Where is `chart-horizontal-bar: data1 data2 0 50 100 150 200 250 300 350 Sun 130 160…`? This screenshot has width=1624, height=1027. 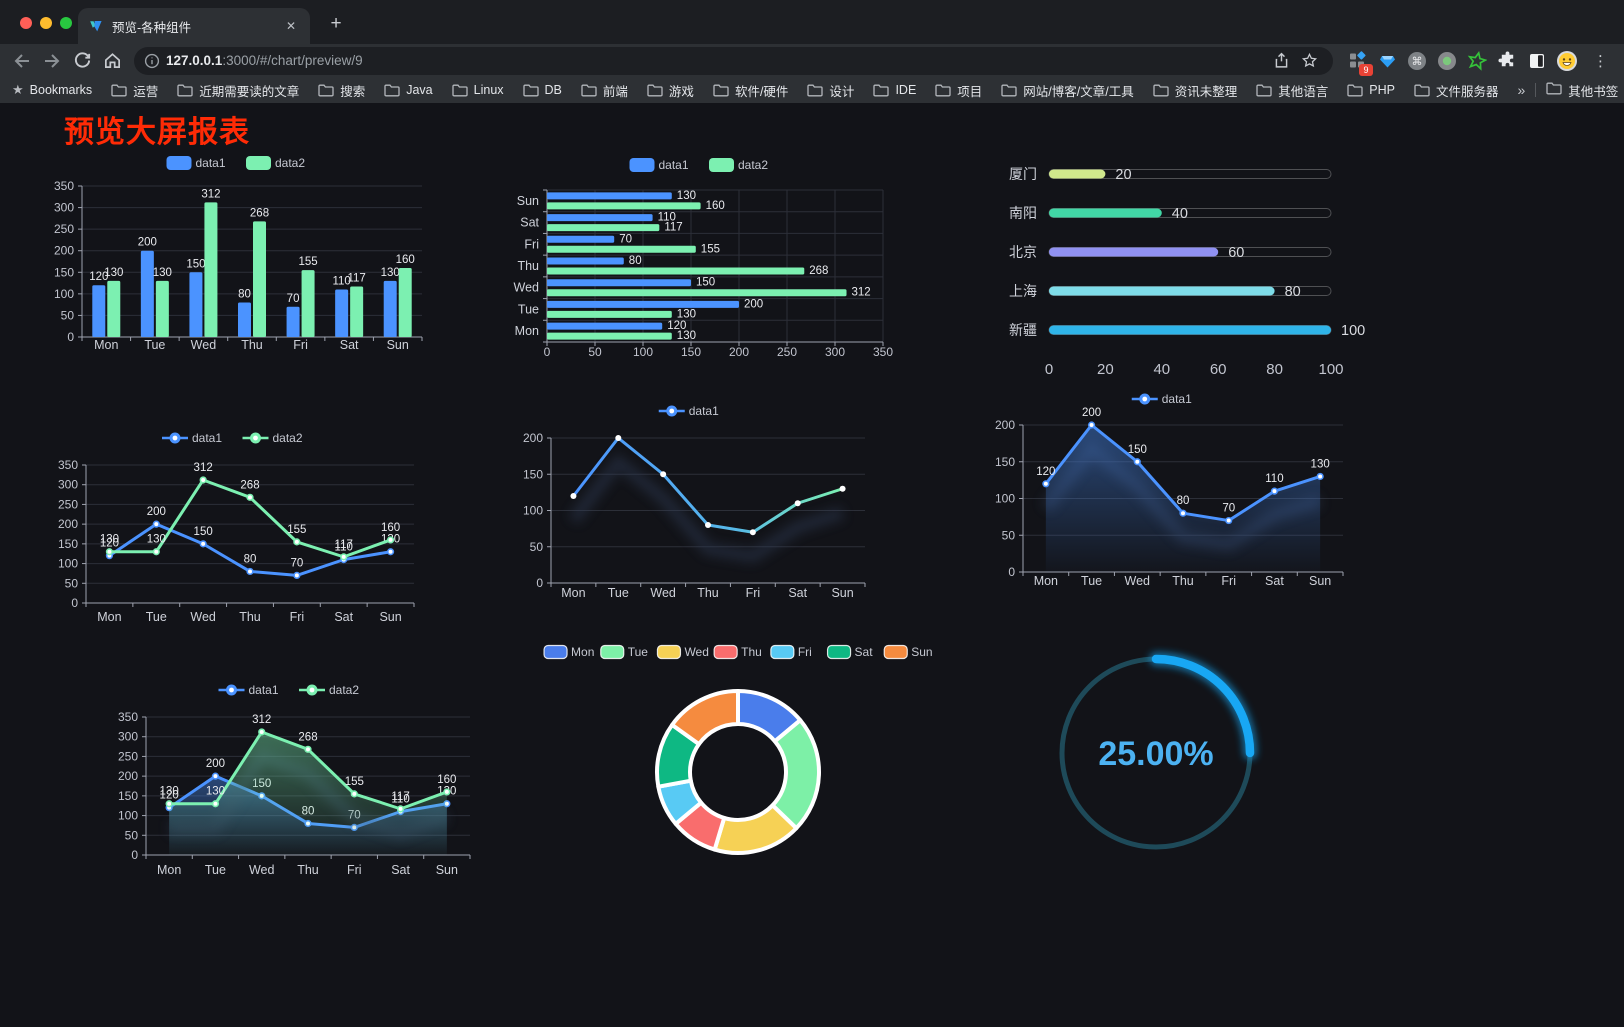 chart-horizontal-bar: data1 data2 0 50 100 150 200 250 300 350 Sun 130 160… is located at coordinates (701, 261).